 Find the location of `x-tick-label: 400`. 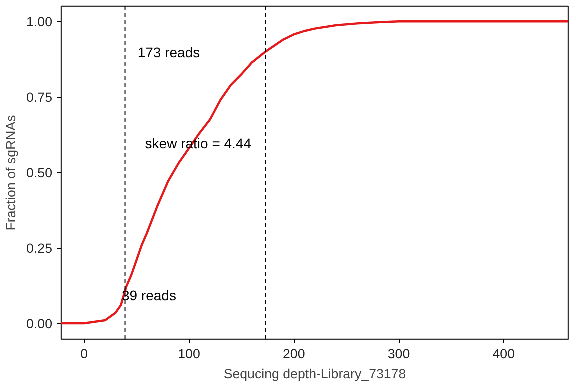

x-tick-label: 400 is located at coordinates (504, 354).